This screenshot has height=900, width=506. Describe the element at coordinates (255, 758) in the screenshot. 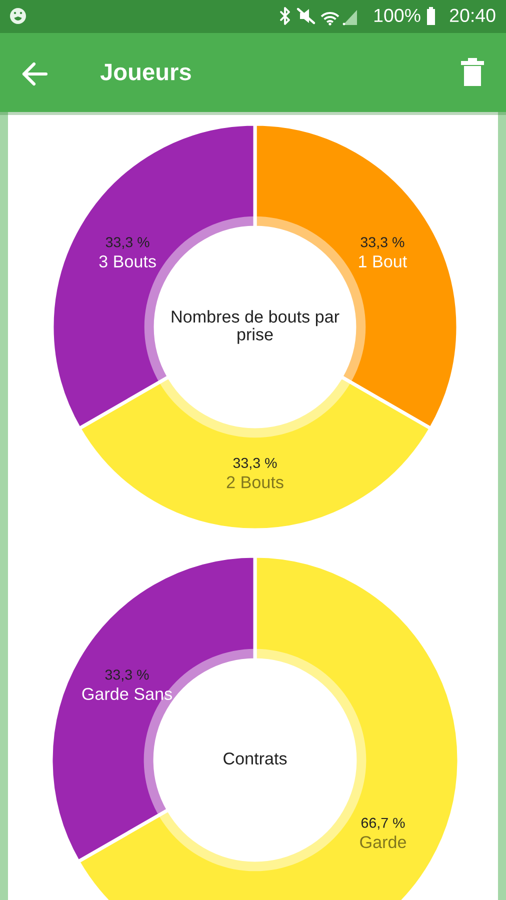

I see `text: Contrats` at that location.